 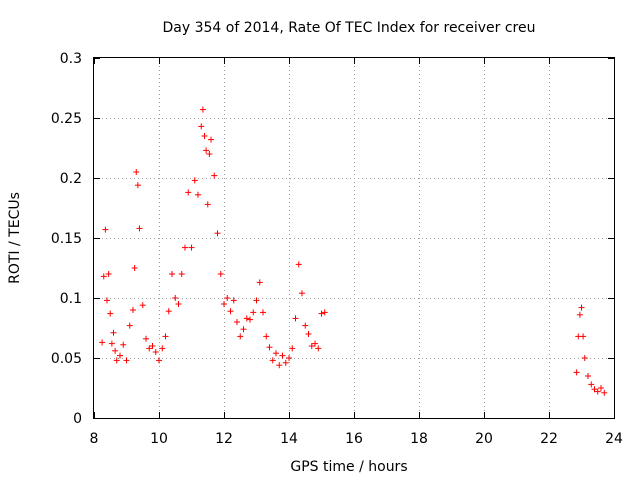 What do you see at coordinates (94, 439) in the screenshot?
I see `x-tick-label: 8` at bounding box center [94, 439].